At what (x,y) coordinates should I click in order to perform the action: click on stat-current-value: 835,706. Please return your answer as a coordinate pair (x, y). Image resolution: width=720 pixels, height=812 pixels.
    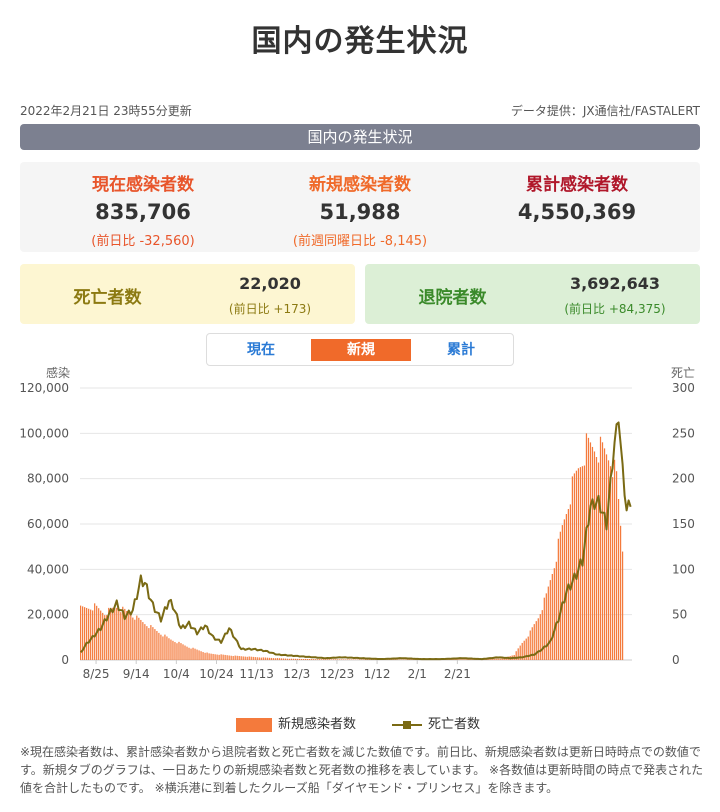
    Looking at the image, I should click on (143, 212).